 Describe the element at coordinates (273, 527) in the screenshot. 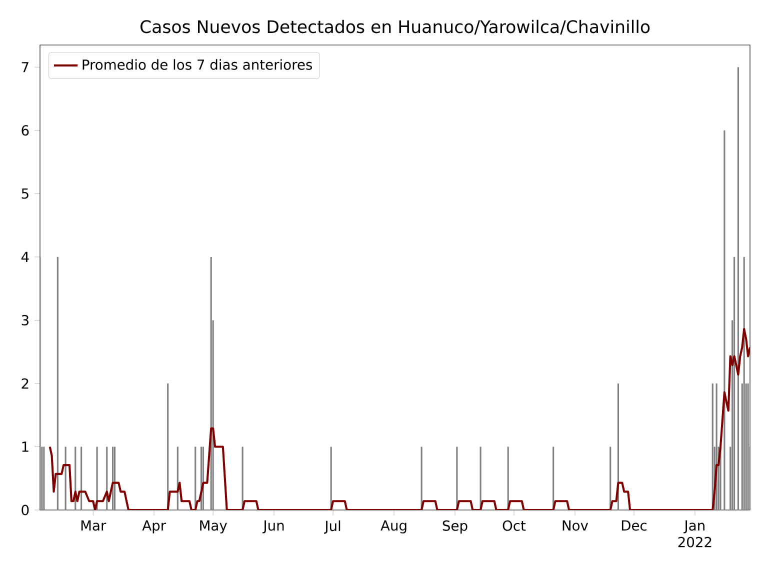

I see `x-tick-label: Jun` at that location.